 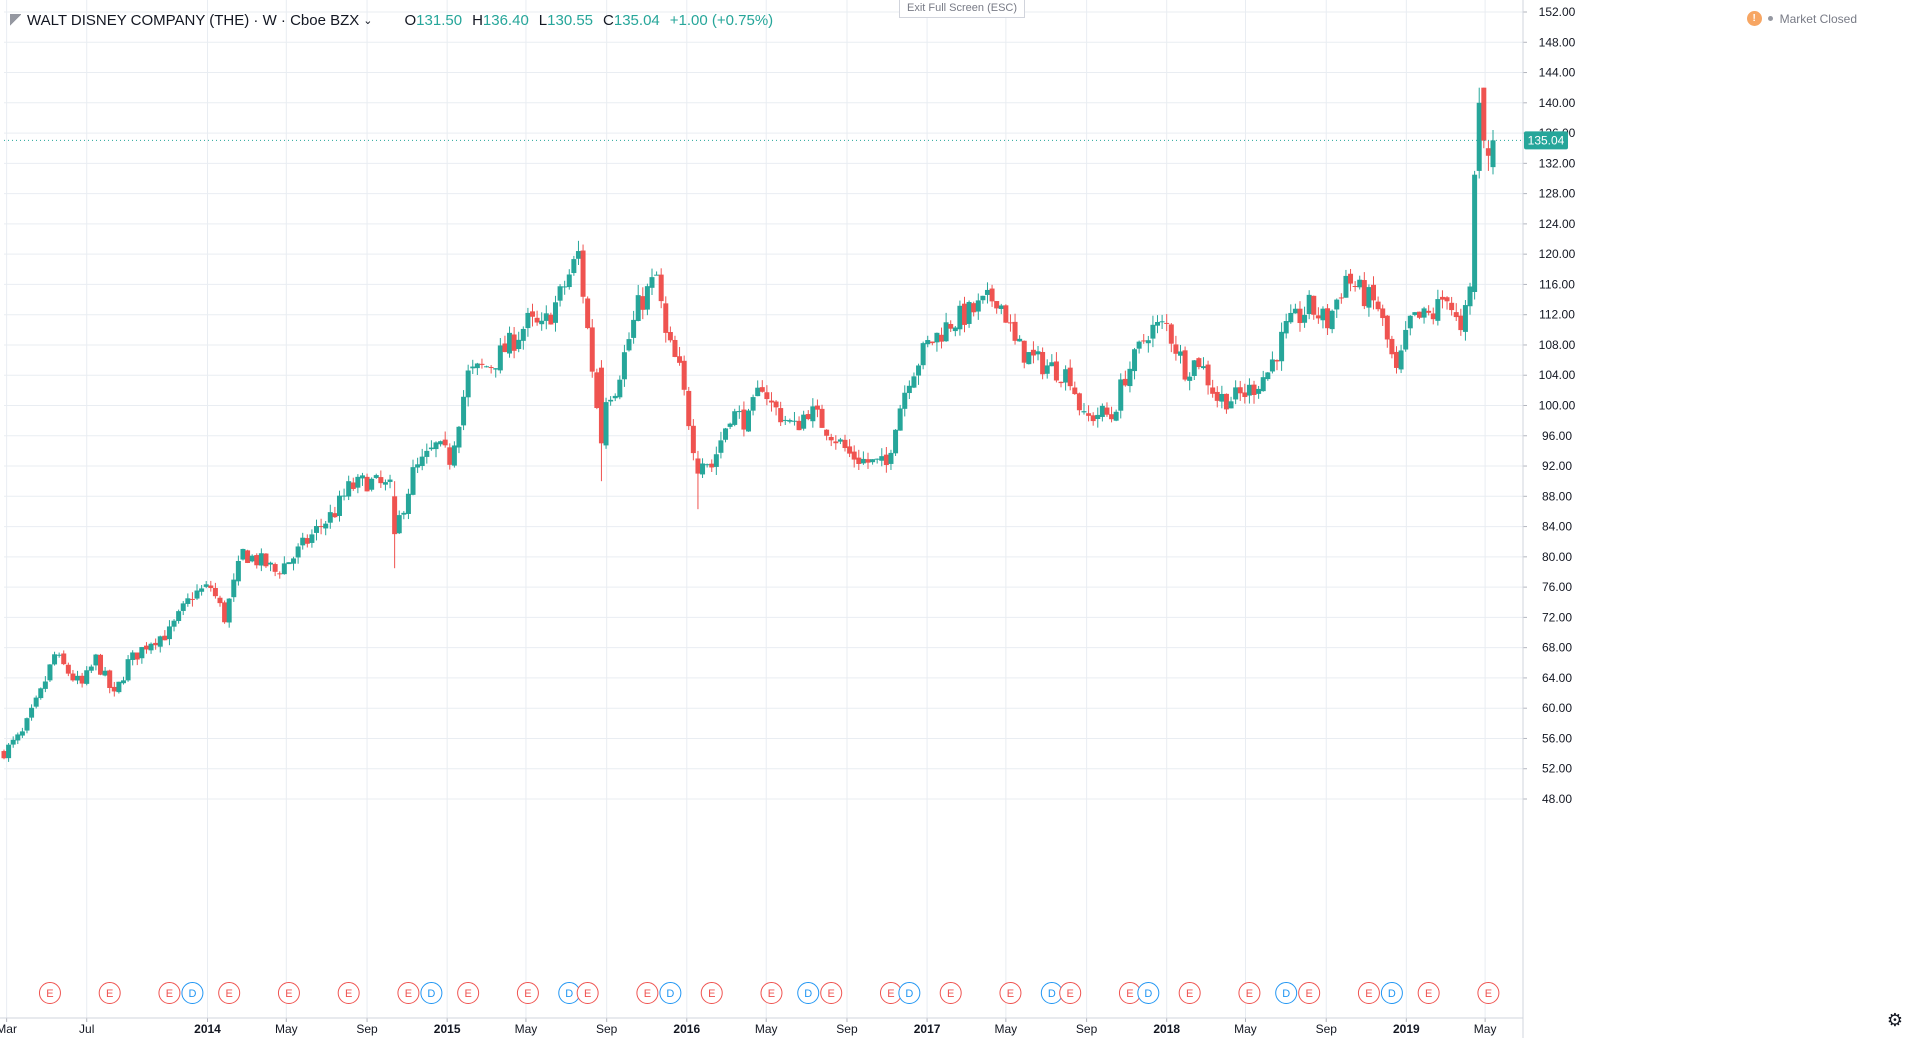 I want to click on gear-icon: ⚙, so click(x=1895, y=1020).